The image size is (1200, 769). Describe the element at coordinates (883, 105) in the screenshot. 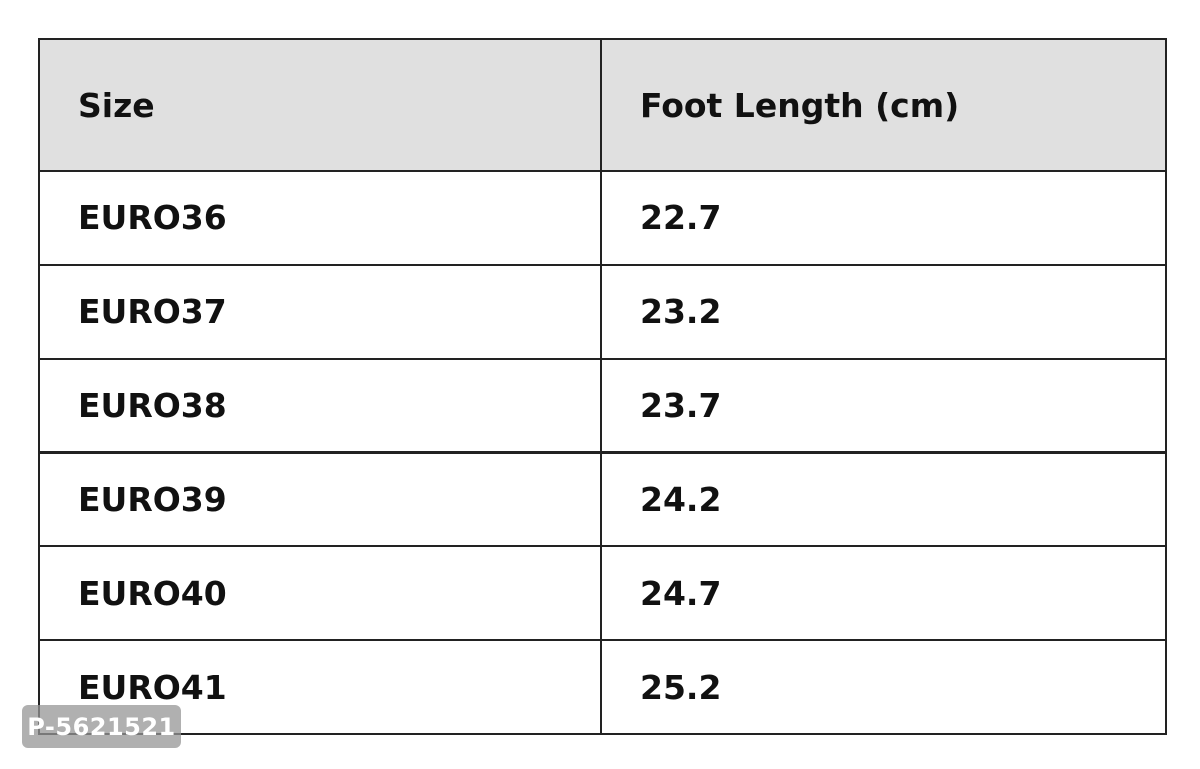

I see `header-cell: Foot Length (cm)` at that location.